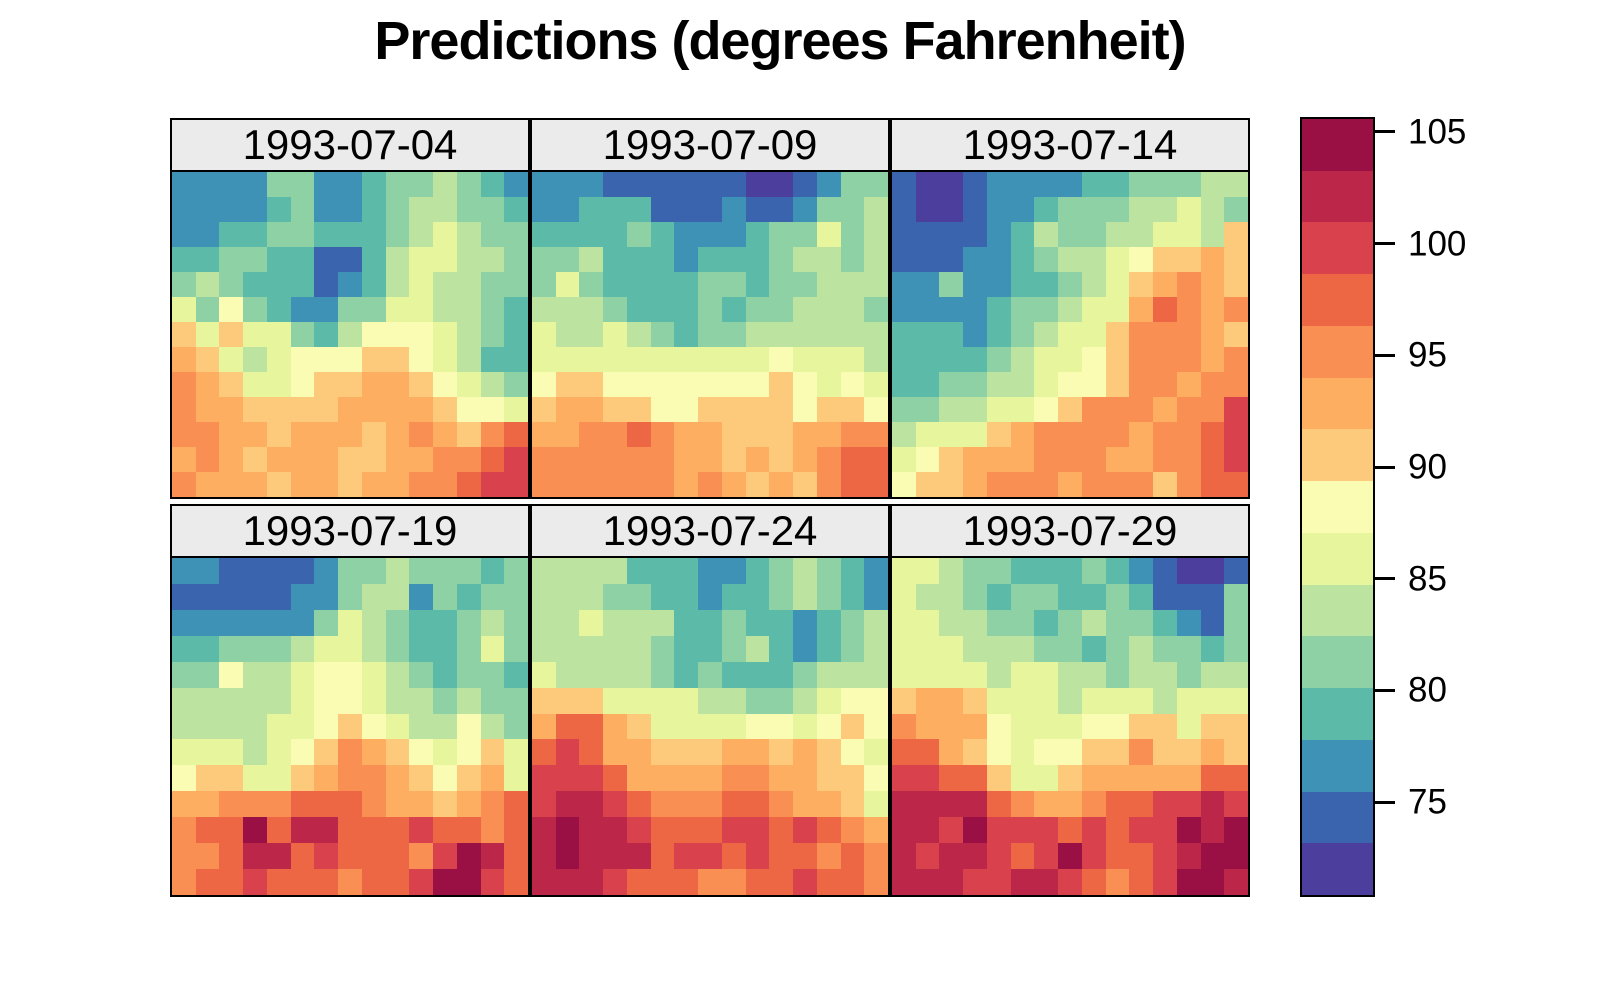  What do you see at coordinates (1070, 700) in the screenshot?
I see `facet: 1993-07-29` at bounding box center [1070, 700].